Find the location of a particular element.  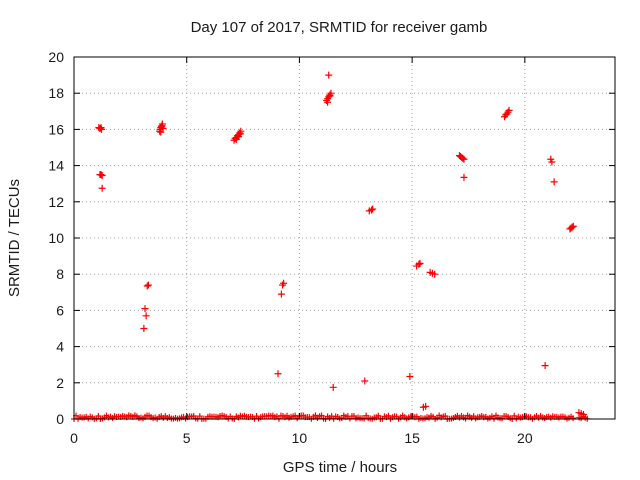

y-tick-label: 4 is located at coordinates (60, 347).